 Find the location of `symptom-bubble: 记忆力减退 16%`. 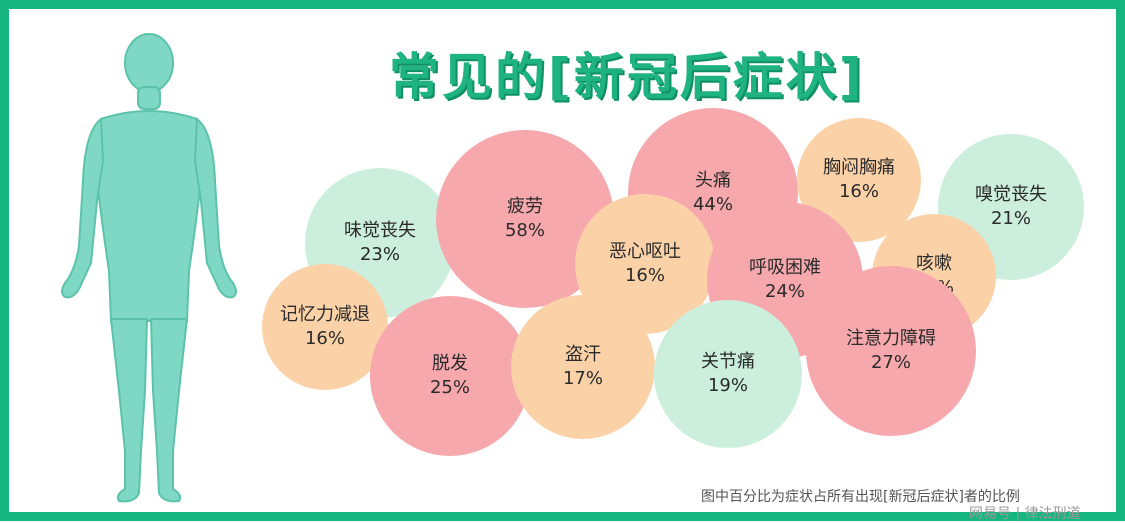

symptom-bubble: 记忆力减退 16% is located at coordinates (325, 327).